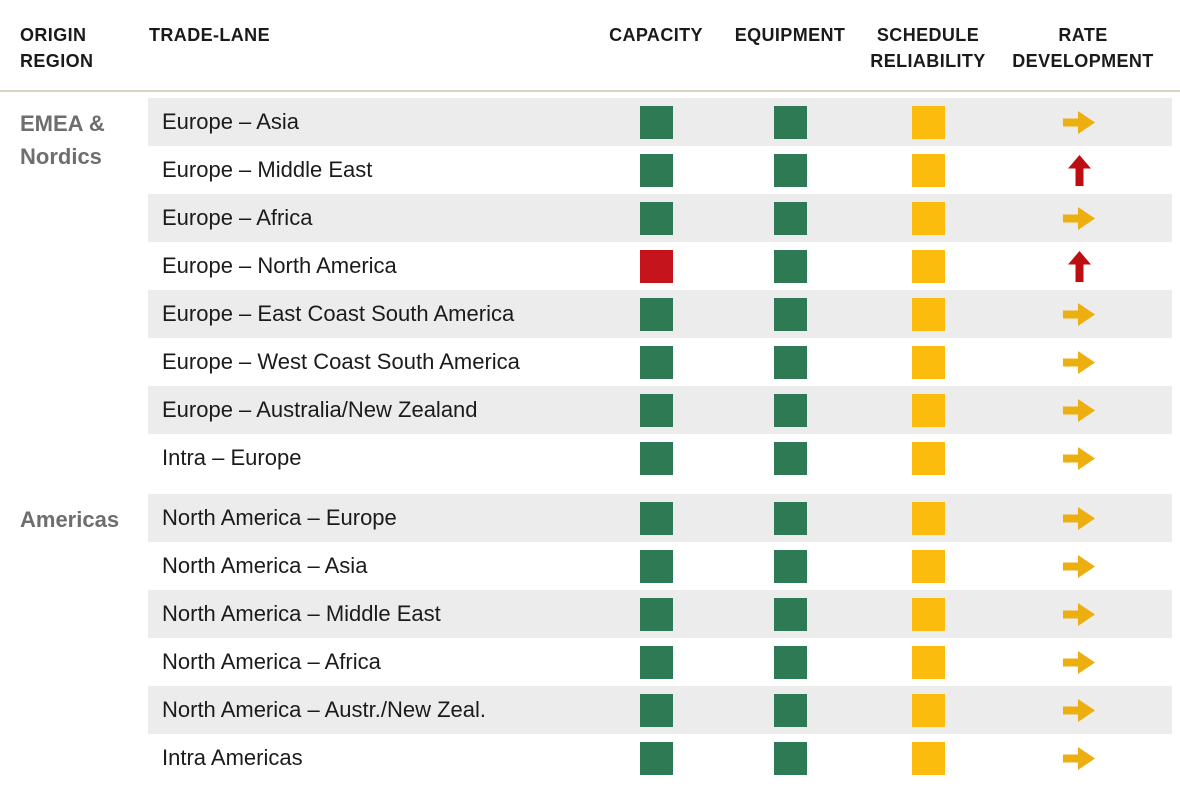 This screenshot has height=797, width=1180. Describe the element at coordinates (271, 661) in the screenshot. I see `trade-lane-label: North America – Africa` at that location.